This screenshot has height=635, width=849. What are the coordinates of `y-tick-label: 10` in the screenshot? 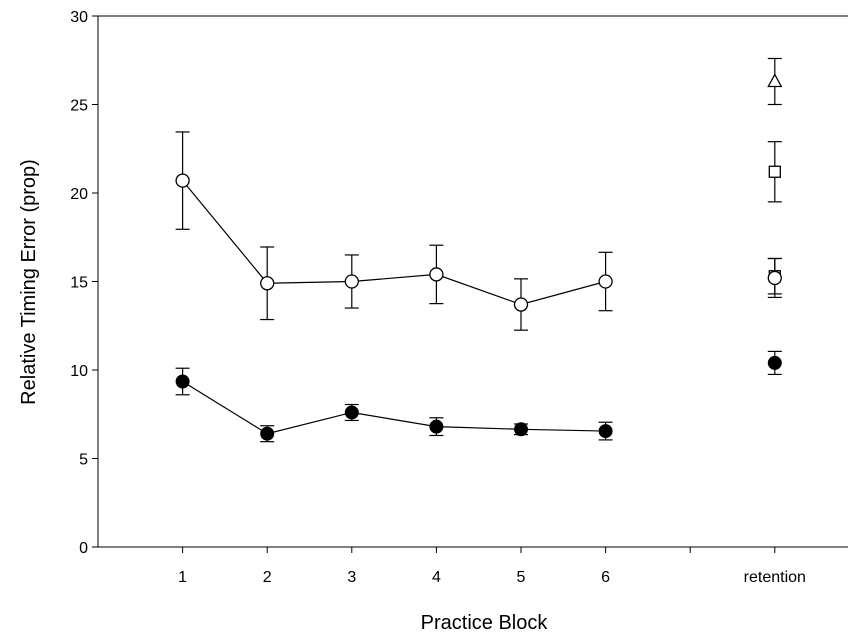 It's located at (79, 371).